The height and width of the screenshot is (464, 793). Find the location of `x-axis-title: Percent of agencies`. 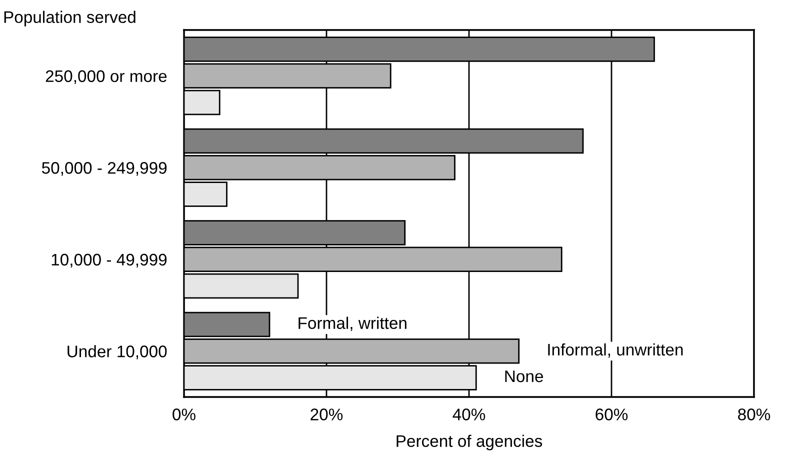

x-axis-title: Percent of agencies is located at coordinates (469, 442).